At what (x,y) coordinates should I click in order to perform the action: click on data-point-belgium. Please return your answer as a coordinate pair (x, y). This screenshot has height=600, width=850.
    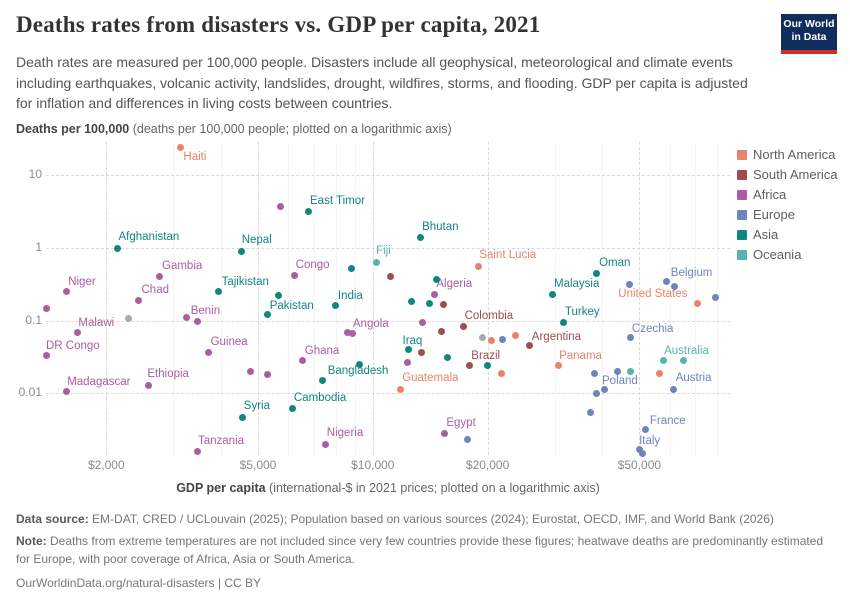
    Looking at the image, I should click on (667, 281).